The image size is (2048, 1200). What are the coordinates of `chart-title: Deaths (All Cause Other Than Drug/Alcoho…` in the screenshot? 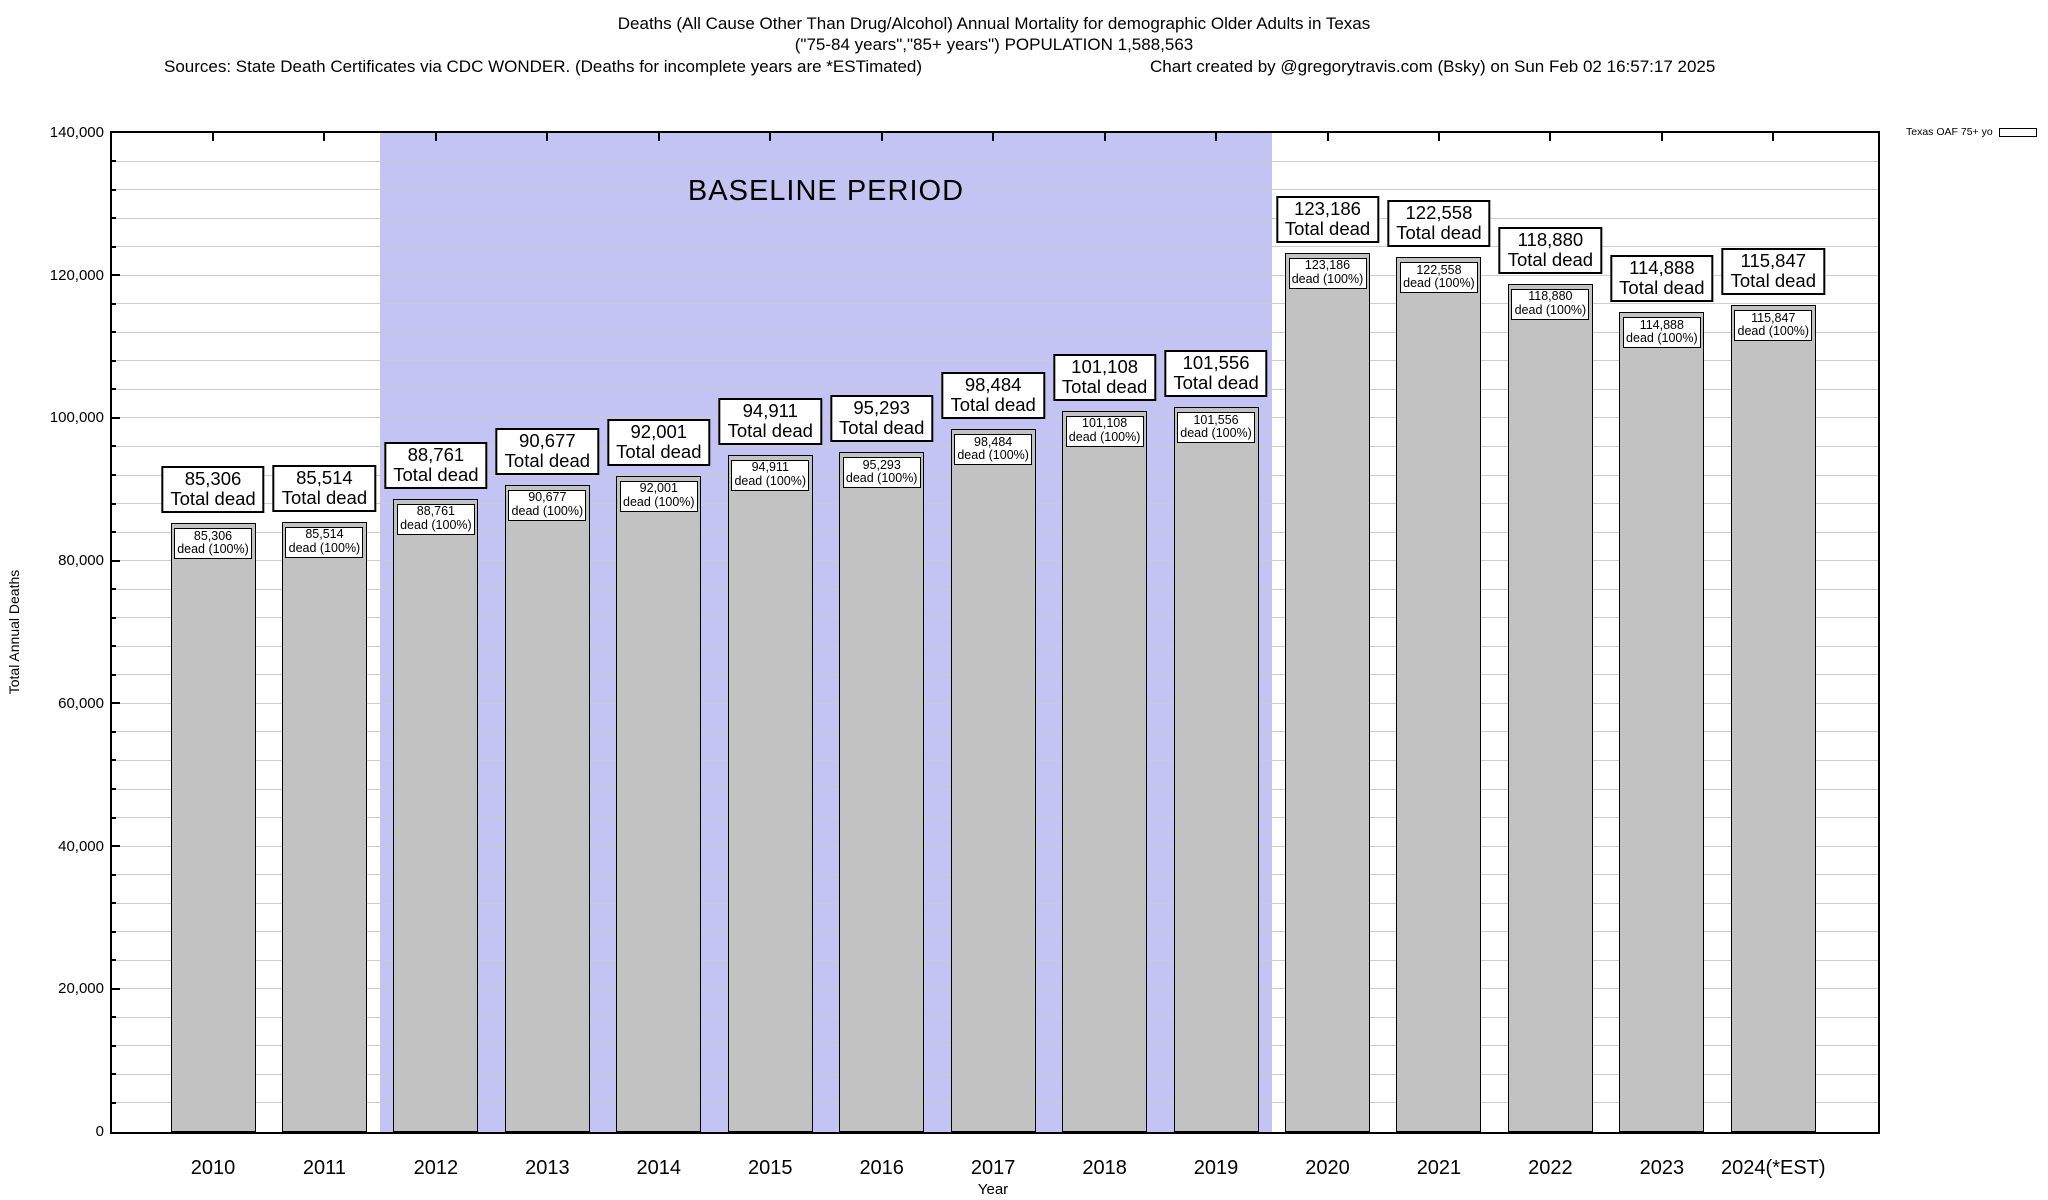 It's located at (994, 23).